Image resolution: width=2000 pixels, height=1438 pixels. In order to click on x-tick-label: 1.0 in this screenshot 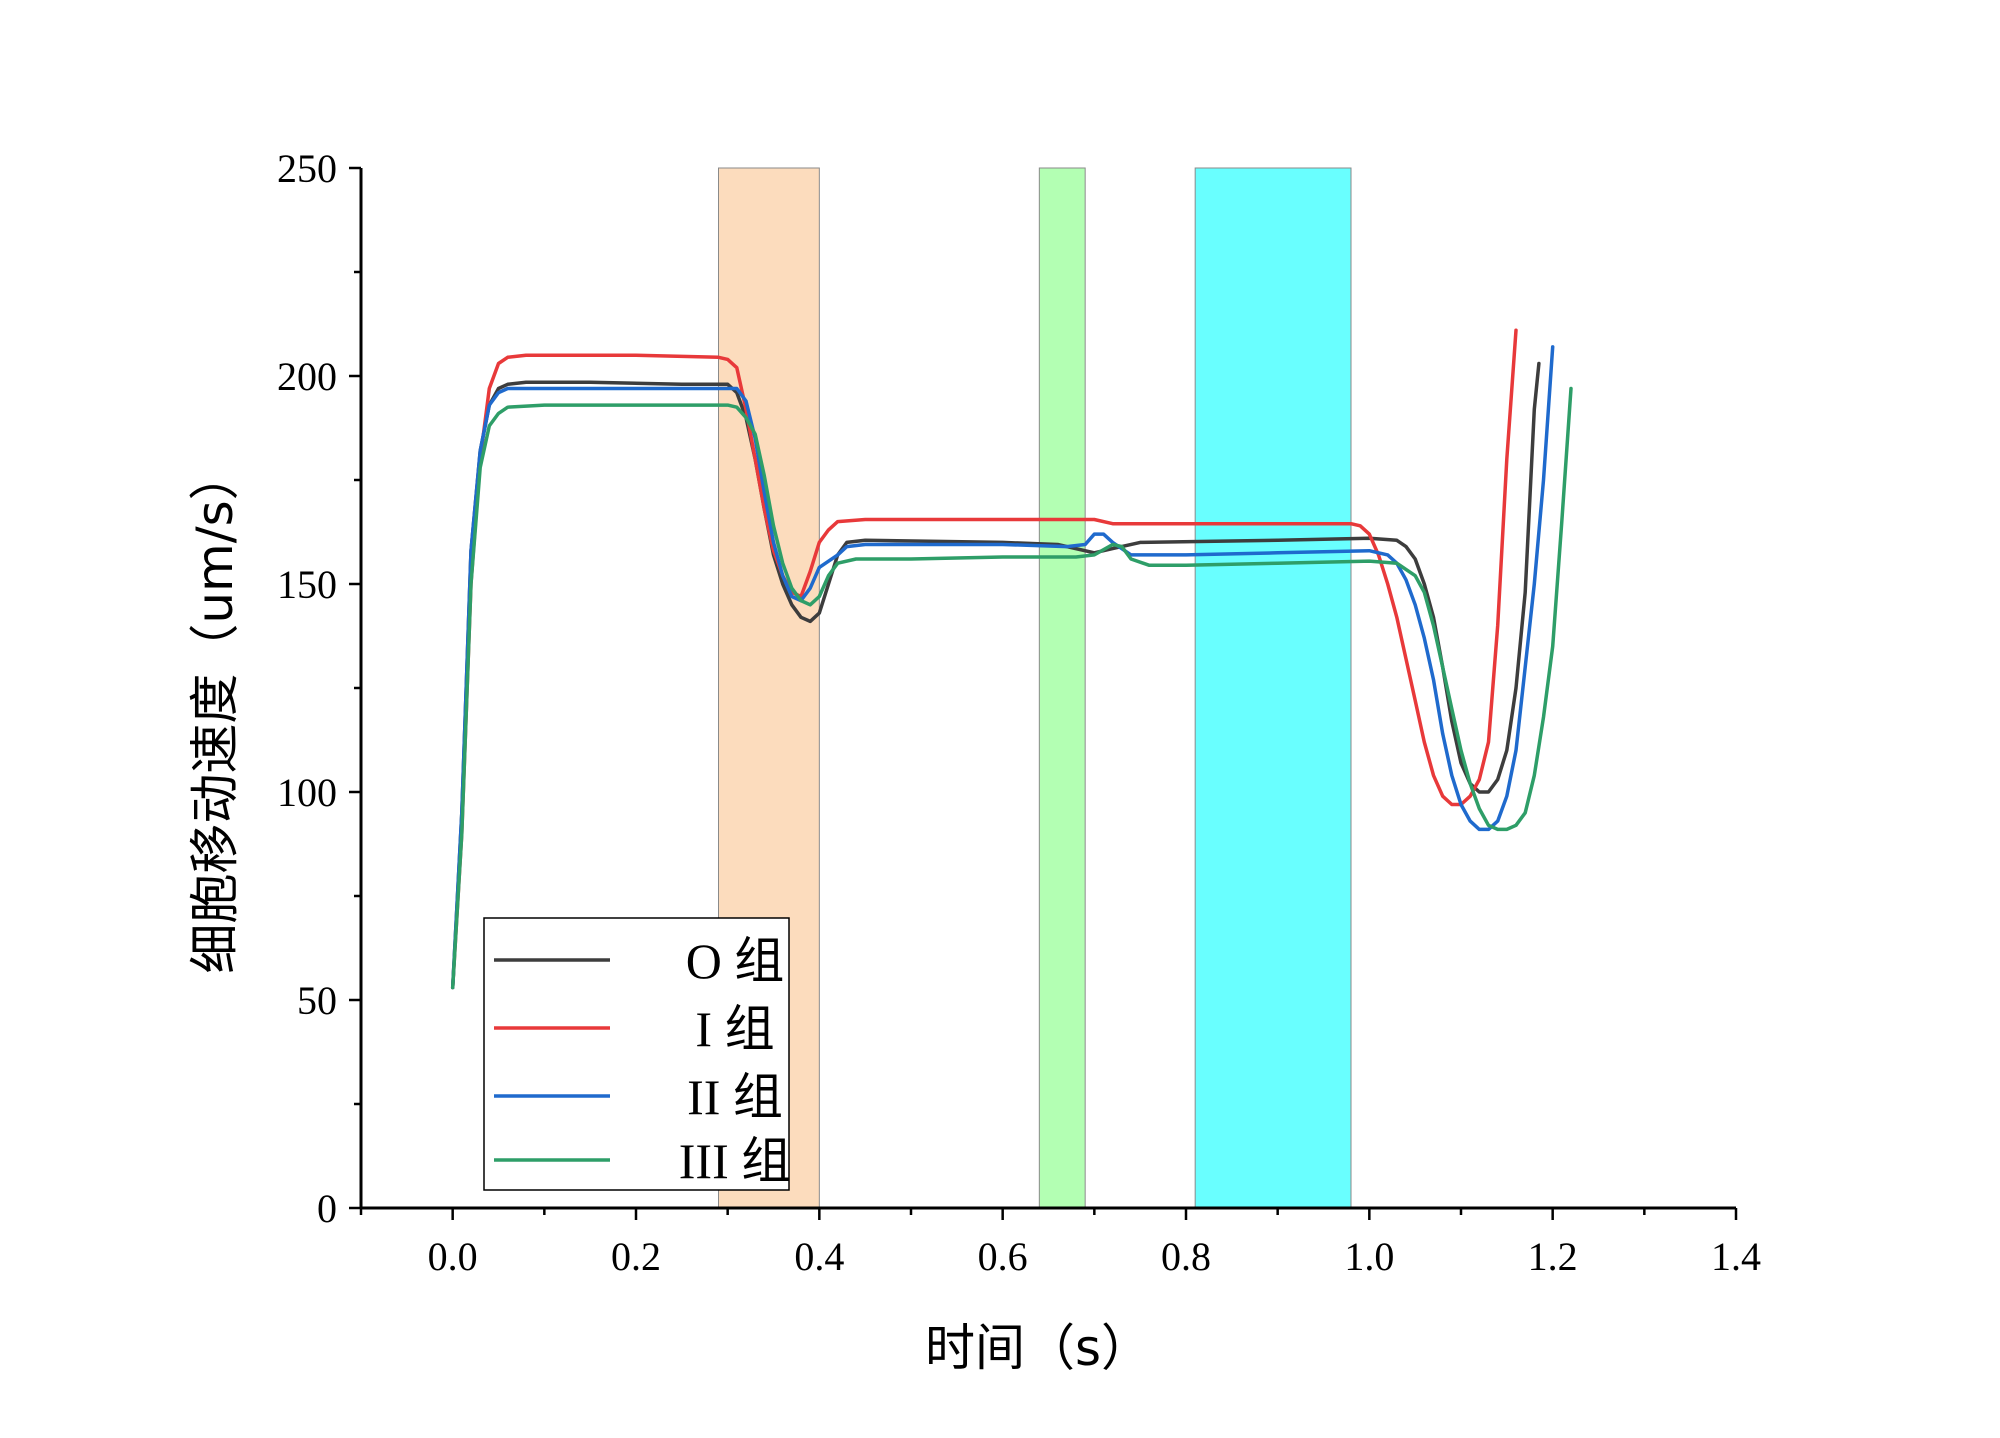, I will do `click(1369, 1256)`.